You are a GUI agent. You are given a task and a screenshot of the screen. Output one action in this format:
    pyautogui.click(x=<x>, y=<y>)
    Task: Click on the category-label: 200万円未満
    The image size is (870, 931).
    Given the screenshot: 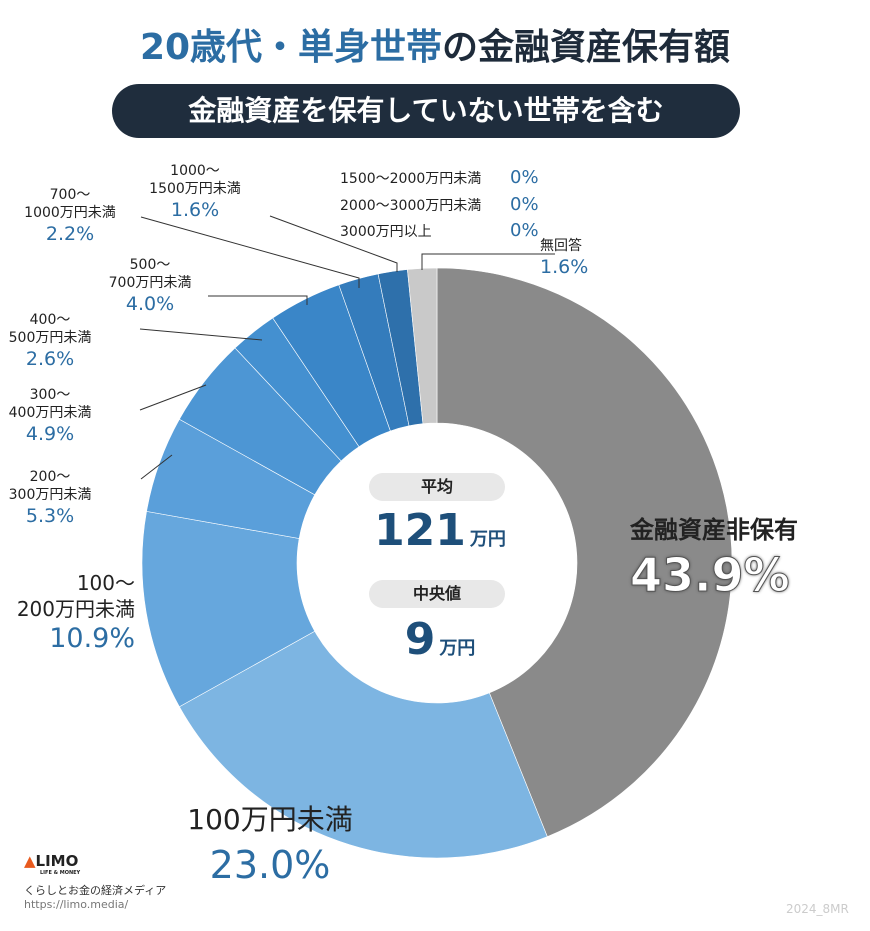 What is the action you would take?
    pyautogui.click(x=75, y=609)
    